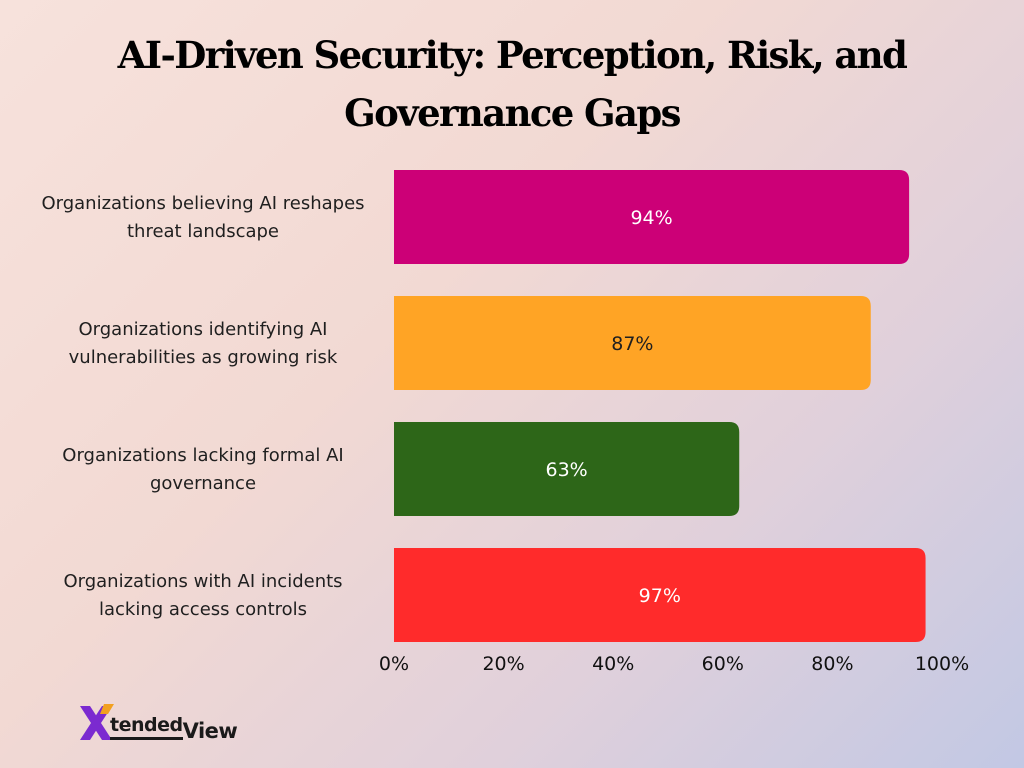 This screenshot has width=1024, height=768. What do you see at coordinates (613, 664) in the screenshot?
I see `x-tick-label-3: 40%` at bounding box center [613, 664].